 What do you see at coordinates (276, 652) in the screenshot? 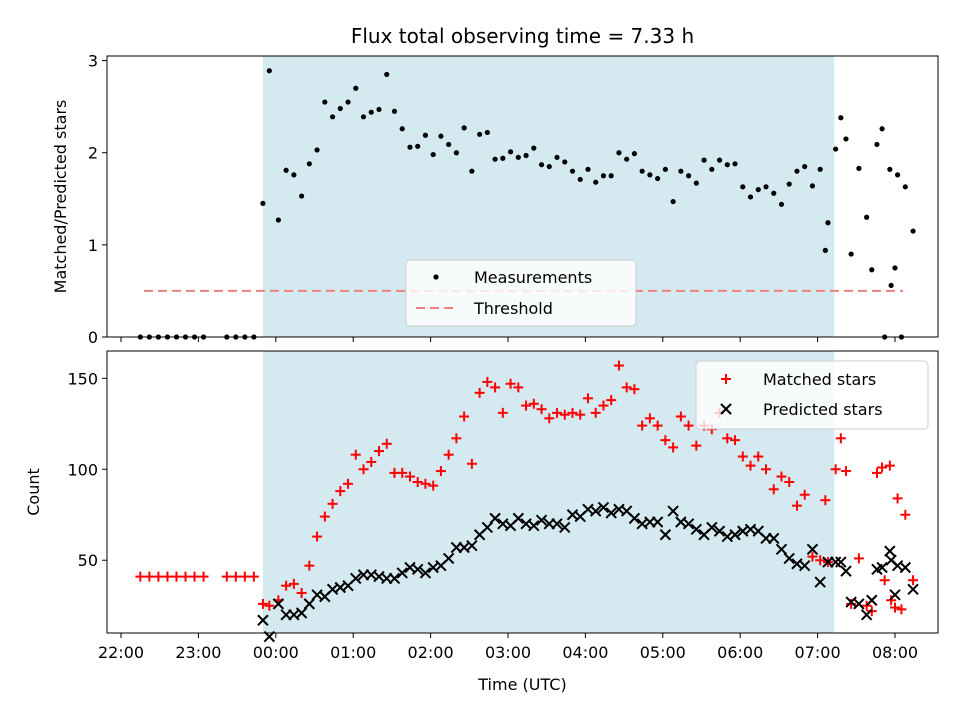
I see `time-x-tick-label: 00:00` at bounding box center [276, 652].